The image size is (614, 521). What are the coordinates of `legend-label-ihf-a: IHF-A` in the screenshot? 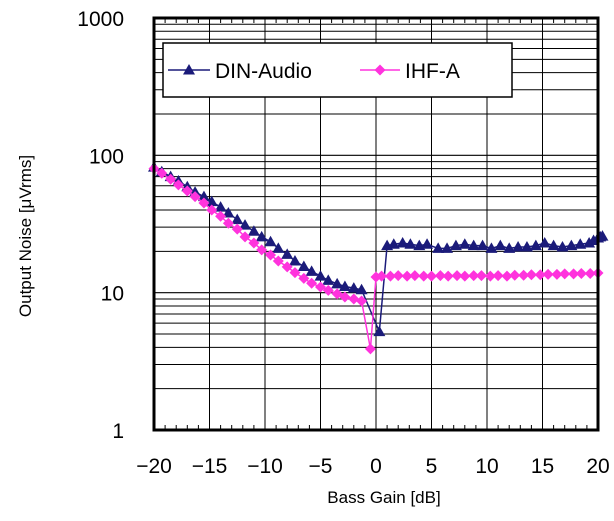 It's located at (432, 71).